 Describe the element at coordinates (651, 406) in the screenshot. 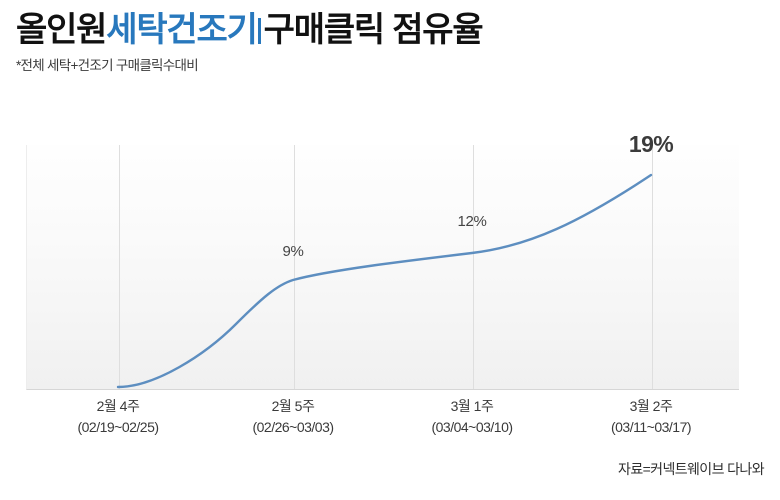

I see `xtick-4-week: 3월 2주` at that location.